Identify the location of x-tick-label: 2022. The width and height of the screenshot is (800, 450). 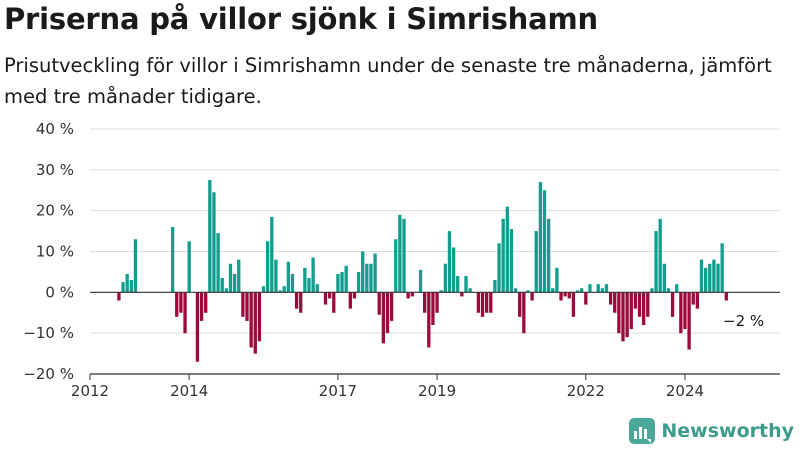
(586, 391).